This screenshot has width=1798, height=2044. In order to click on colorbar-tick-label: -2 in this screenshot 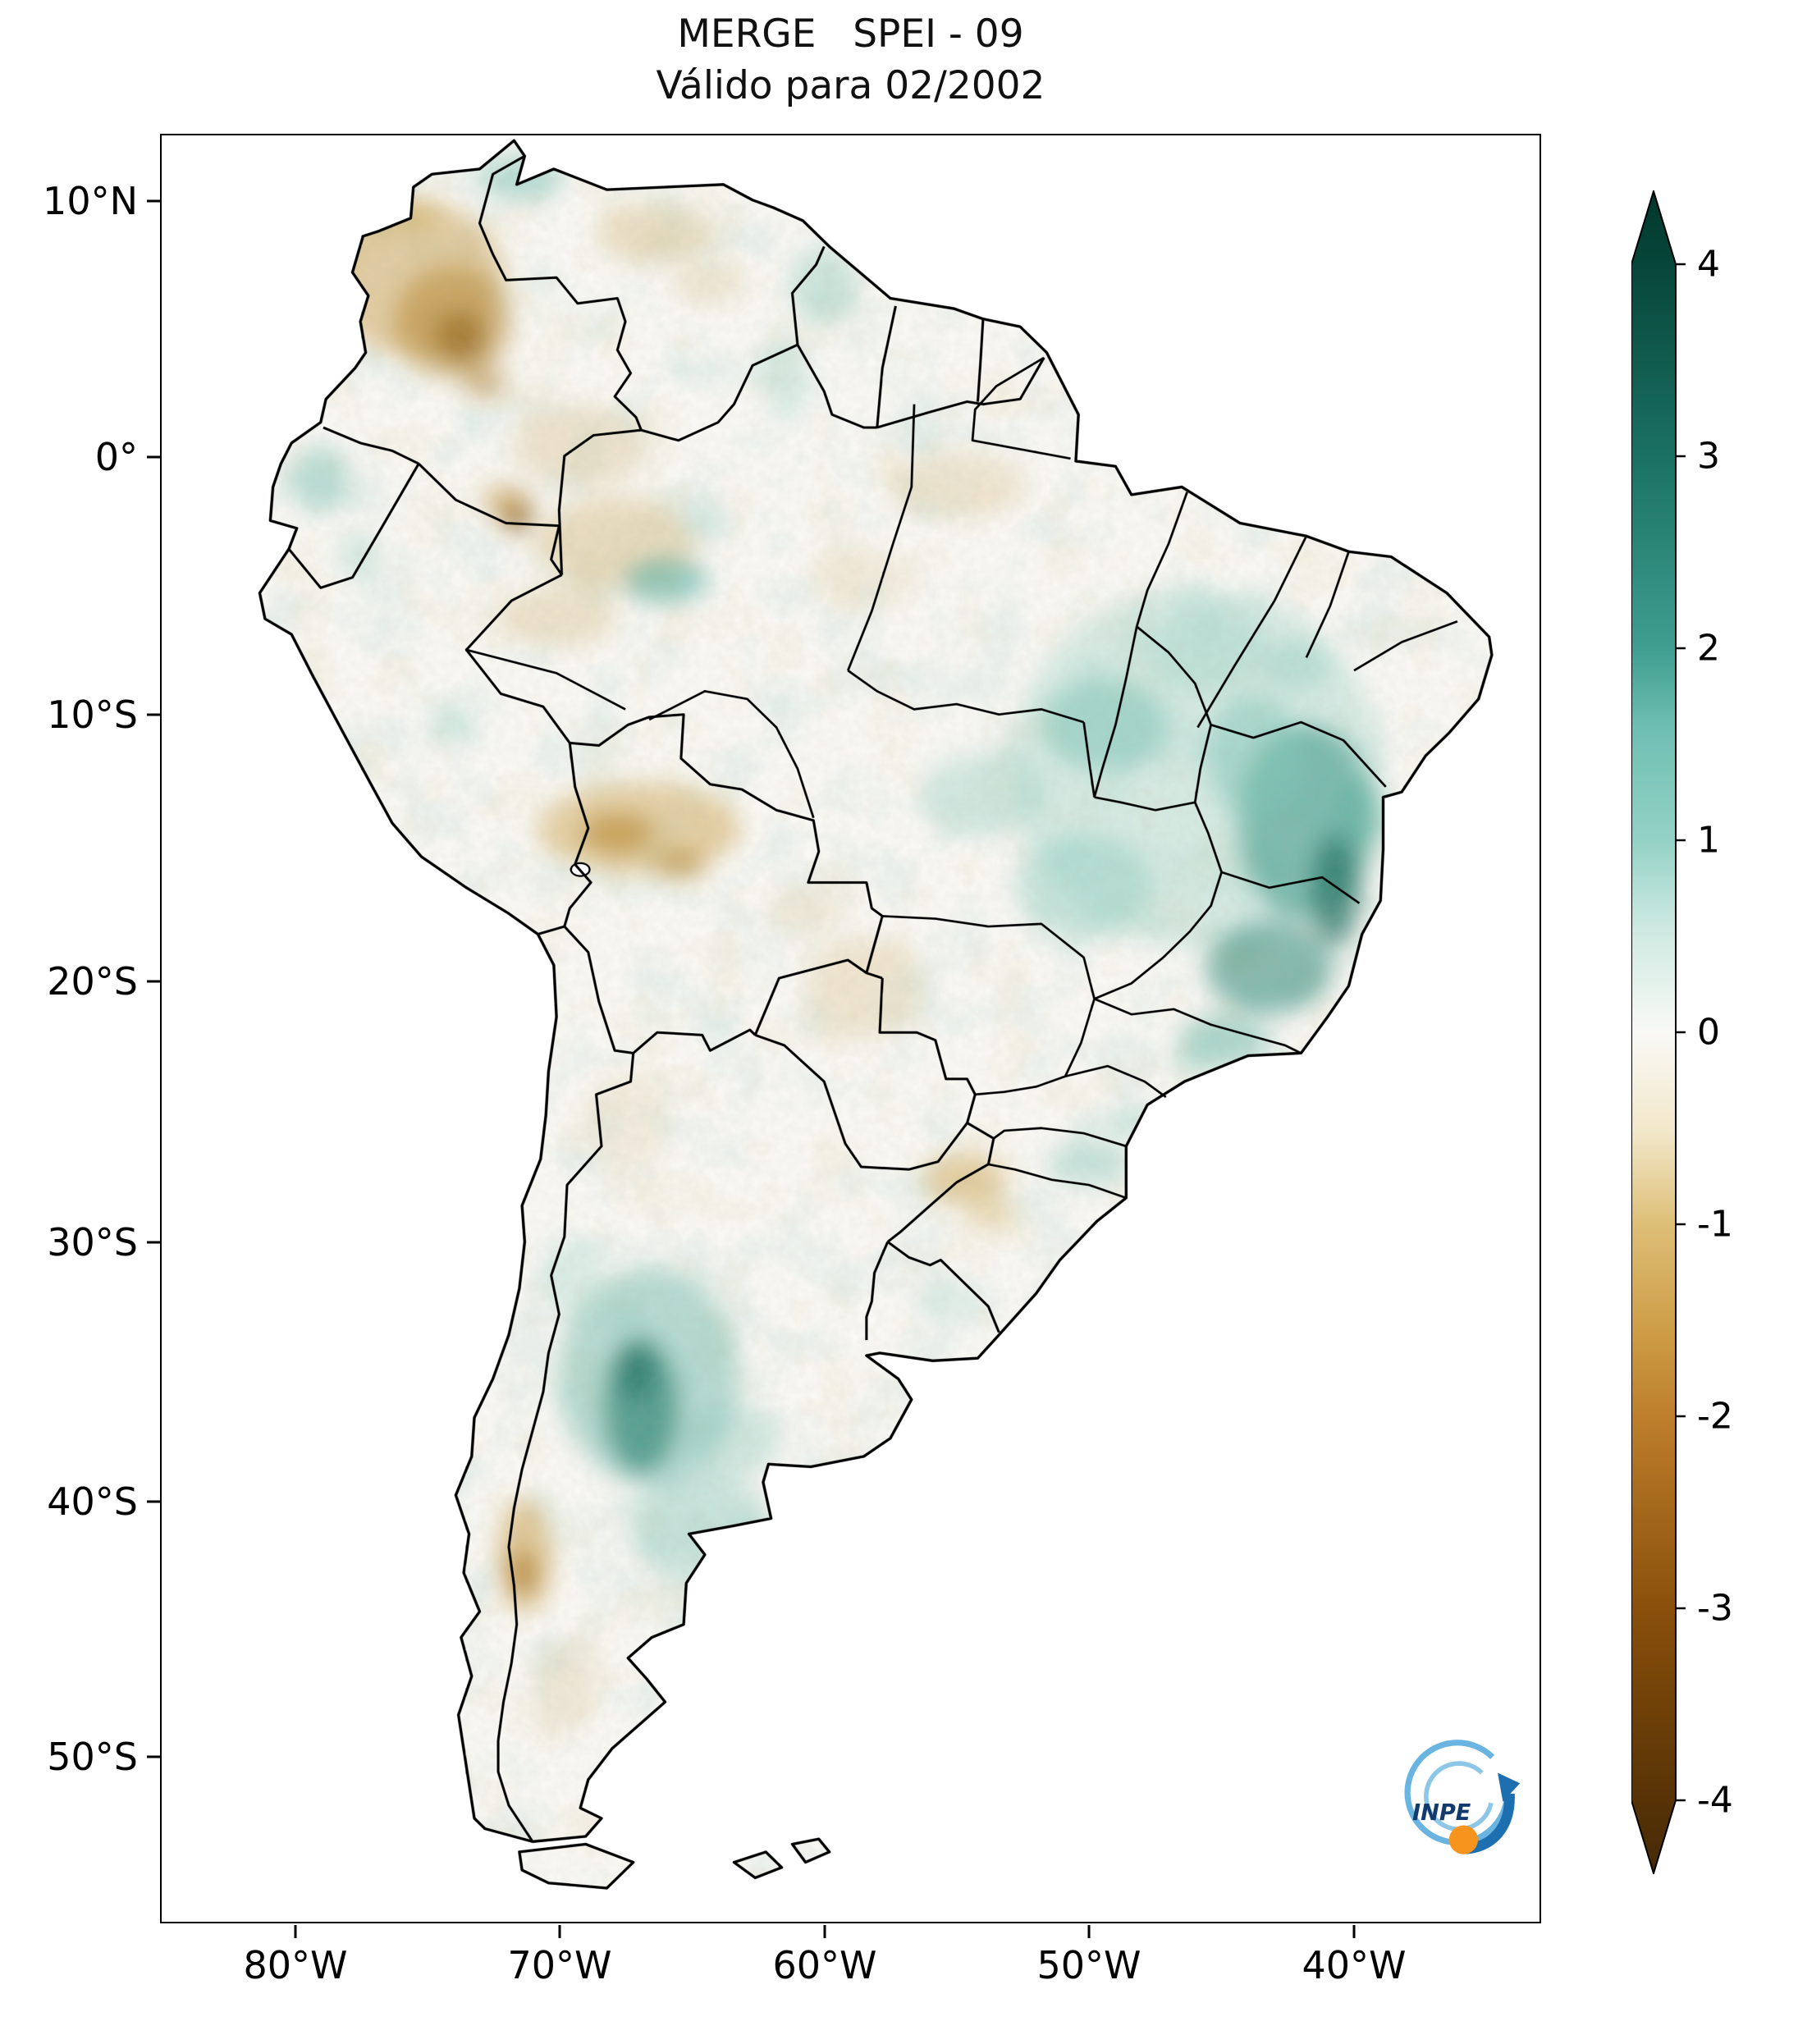, I will do `click(1715, 1416)`.